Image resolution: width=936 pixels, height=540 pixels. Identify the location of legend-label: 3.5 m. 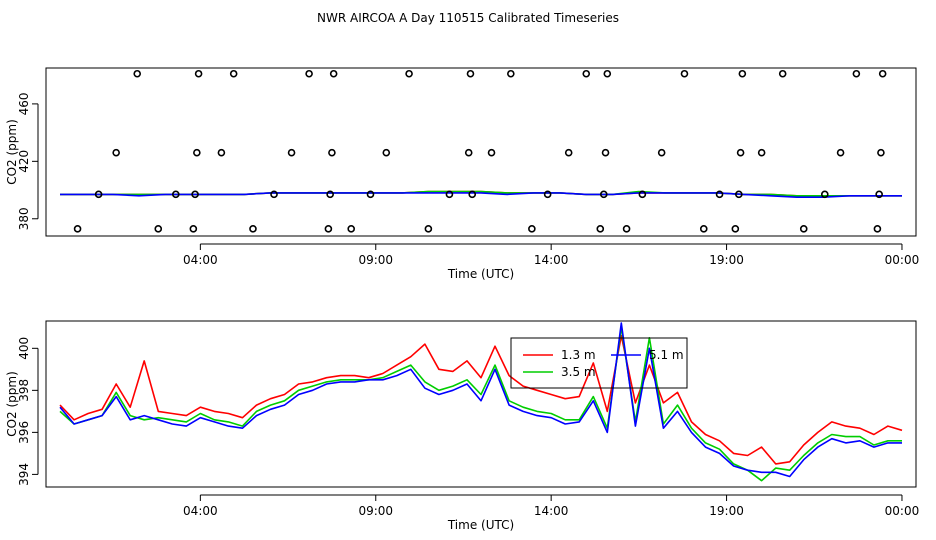
(578, 372).